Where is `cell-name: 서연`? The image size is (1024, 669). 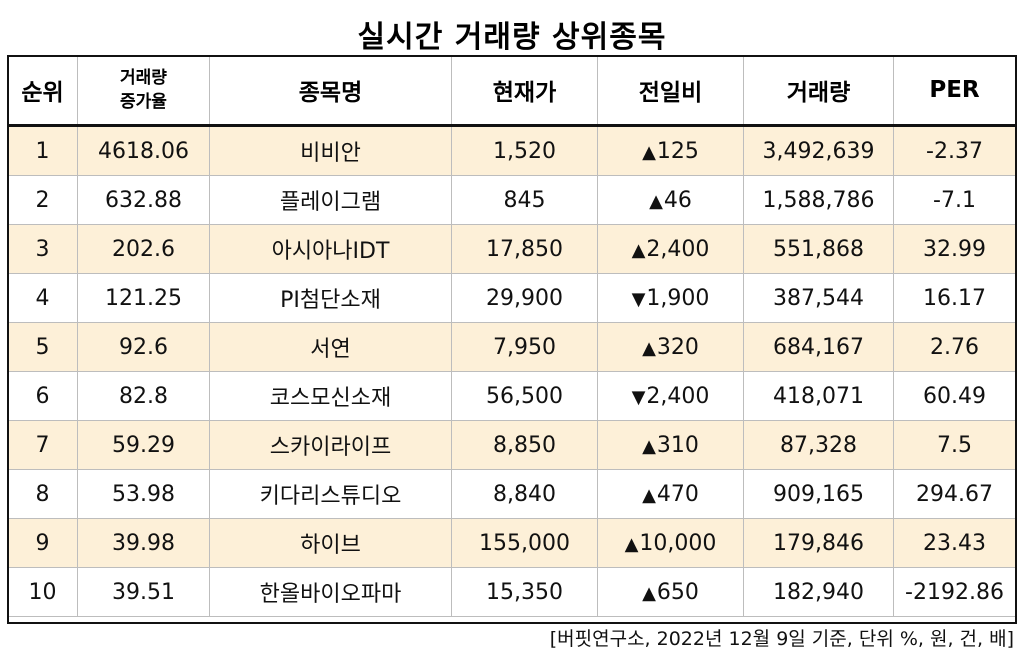 cell-name: 서연 is located at coordinates (330, 347).